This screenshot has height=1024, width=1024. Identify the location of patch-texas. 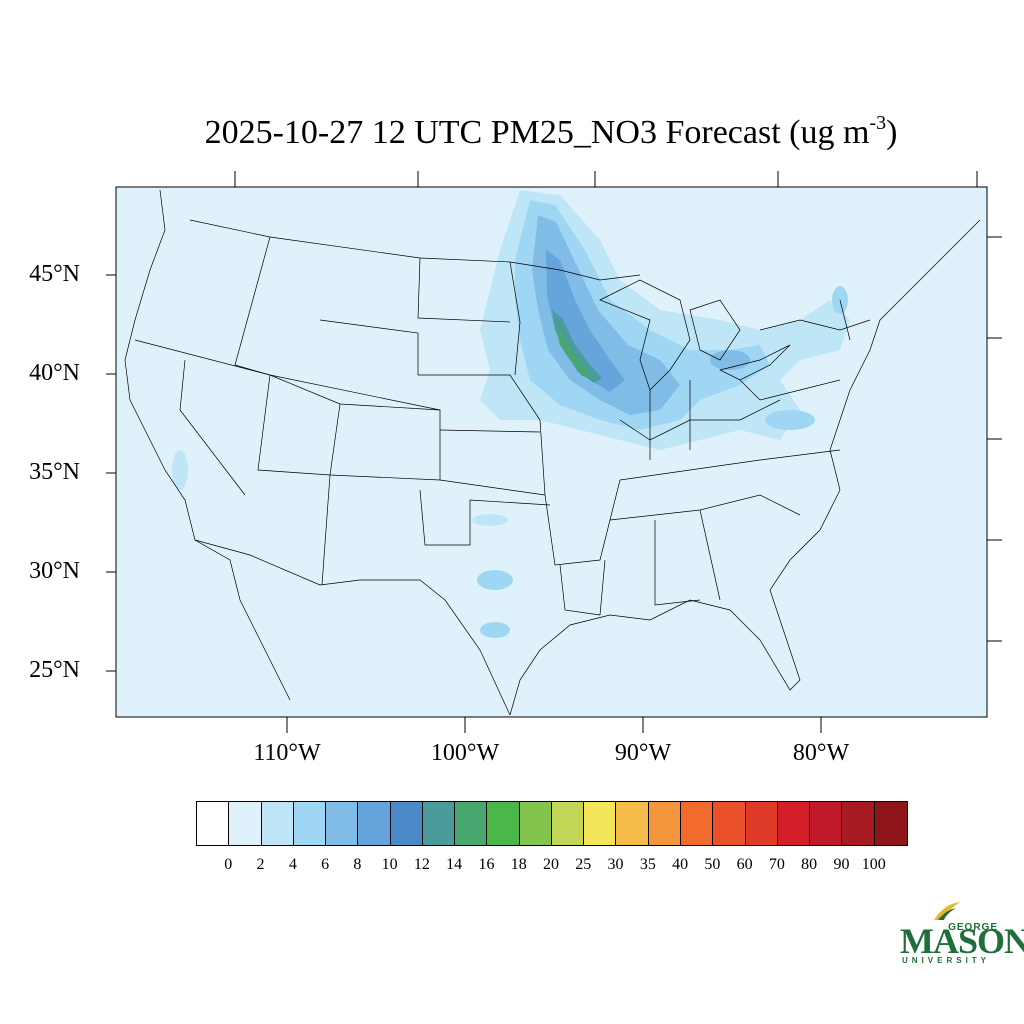
(495, 580).